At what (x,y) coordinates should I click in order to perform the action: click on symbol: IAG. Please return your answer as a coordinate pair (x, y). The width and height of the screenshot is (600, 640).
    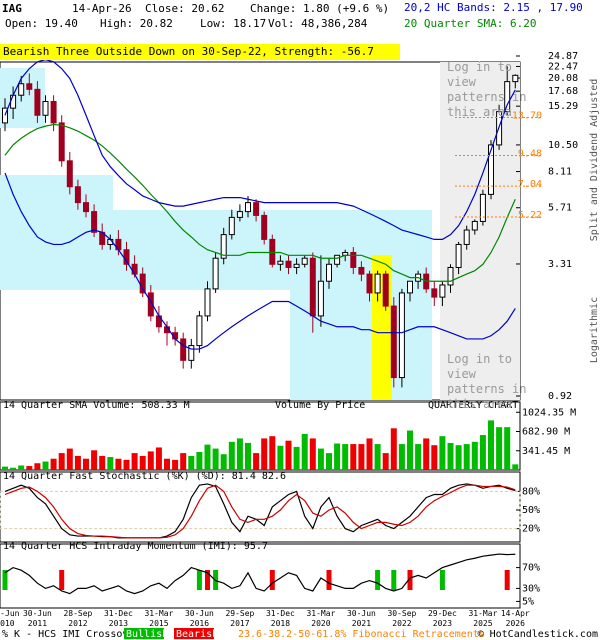
    Looking at the image, I should click on (12, 8).